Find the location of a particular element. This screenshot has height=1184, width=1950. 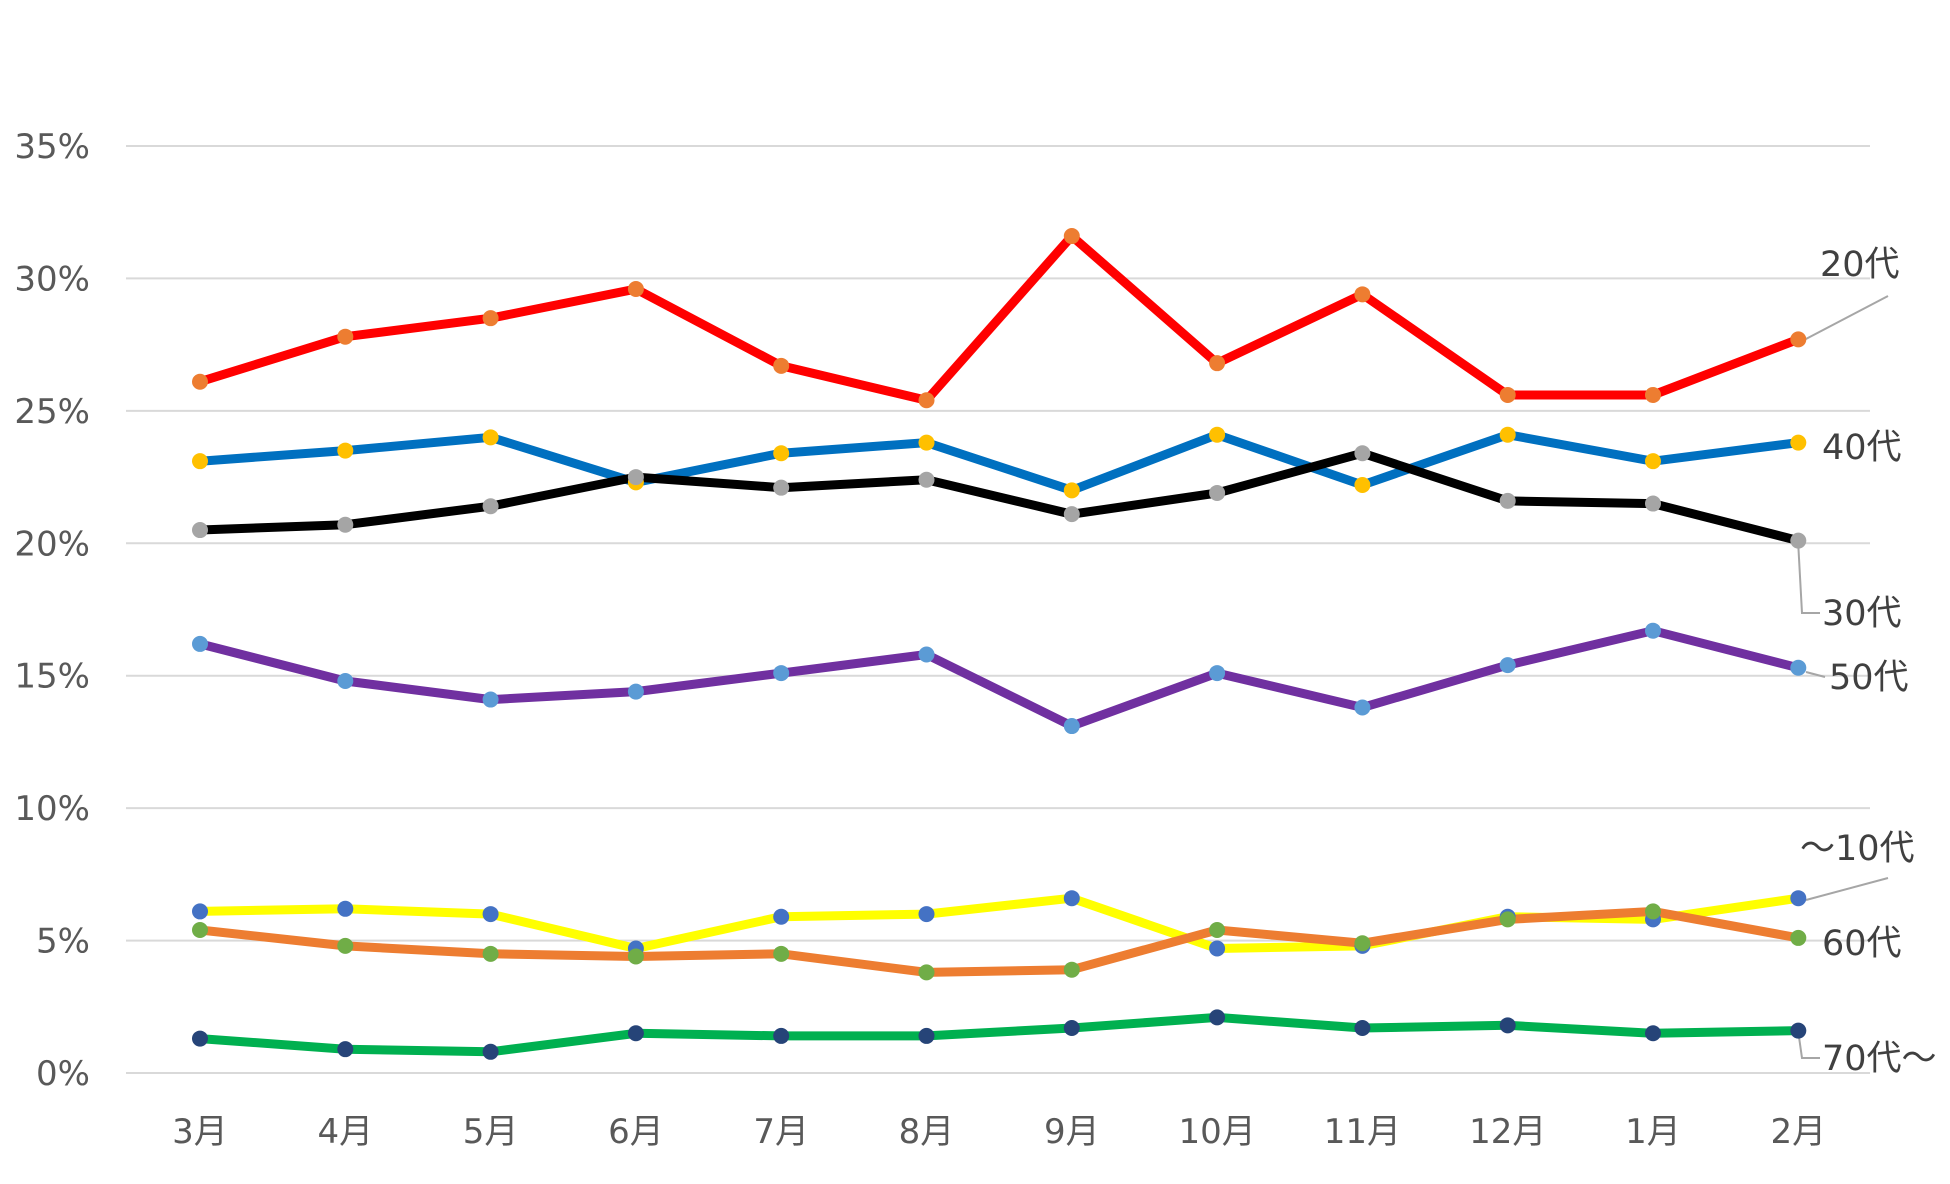

y-axis-tick-labels: 0% 5% 10% 15% 20% 25% 30% 35% is located at coordinates (52, 610).